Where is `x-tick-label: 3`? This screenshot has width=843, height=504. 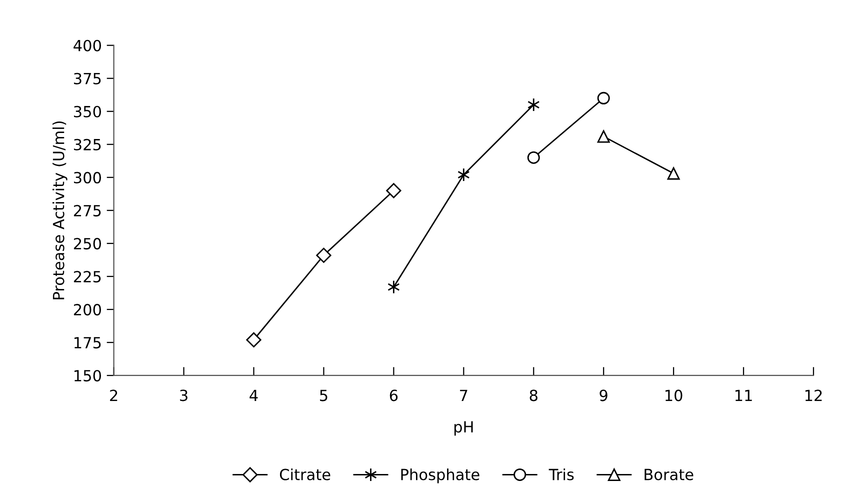
x-tick-label: 3 is located at coordinates (184, 396).